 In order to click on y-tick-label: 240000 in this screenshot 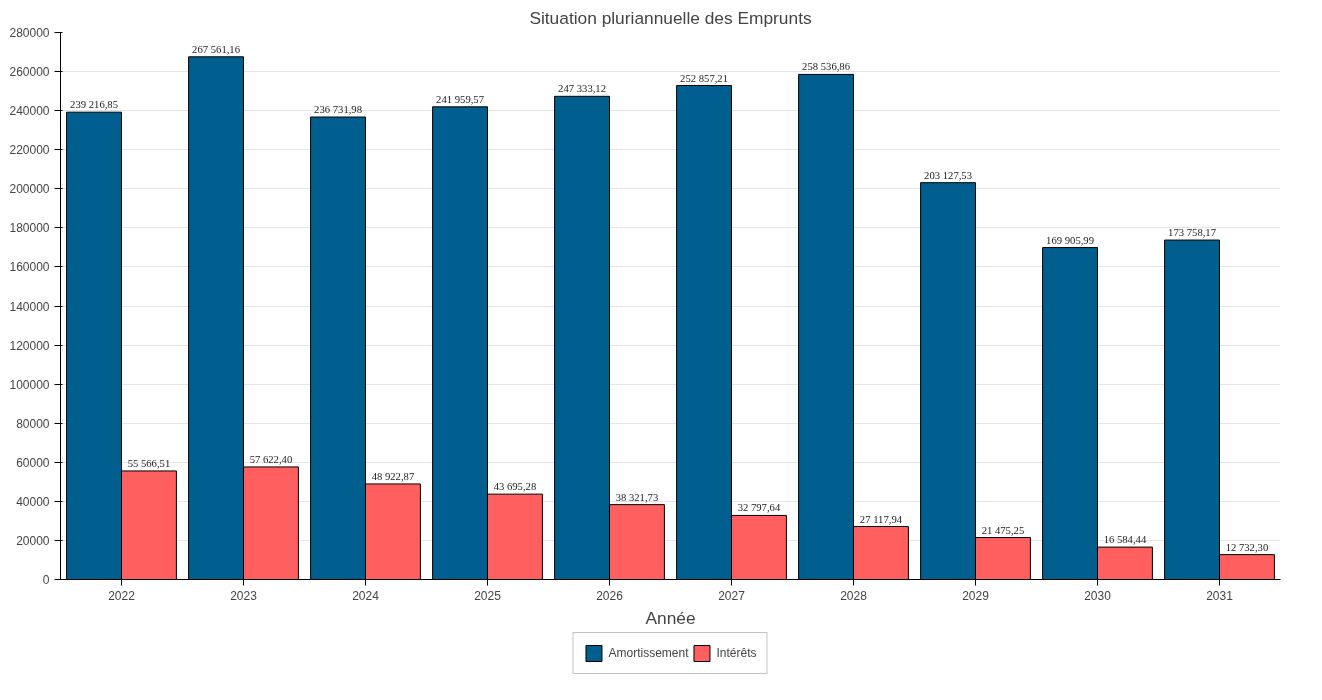, I will do `click(29, 111)`.